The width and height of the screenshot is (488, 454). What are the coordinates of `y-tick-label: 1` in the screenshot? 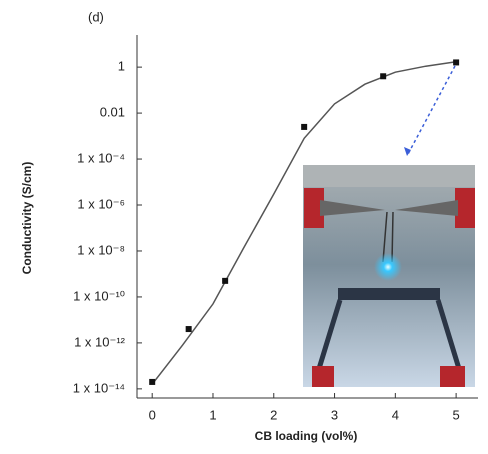 It's located at (121, 66).